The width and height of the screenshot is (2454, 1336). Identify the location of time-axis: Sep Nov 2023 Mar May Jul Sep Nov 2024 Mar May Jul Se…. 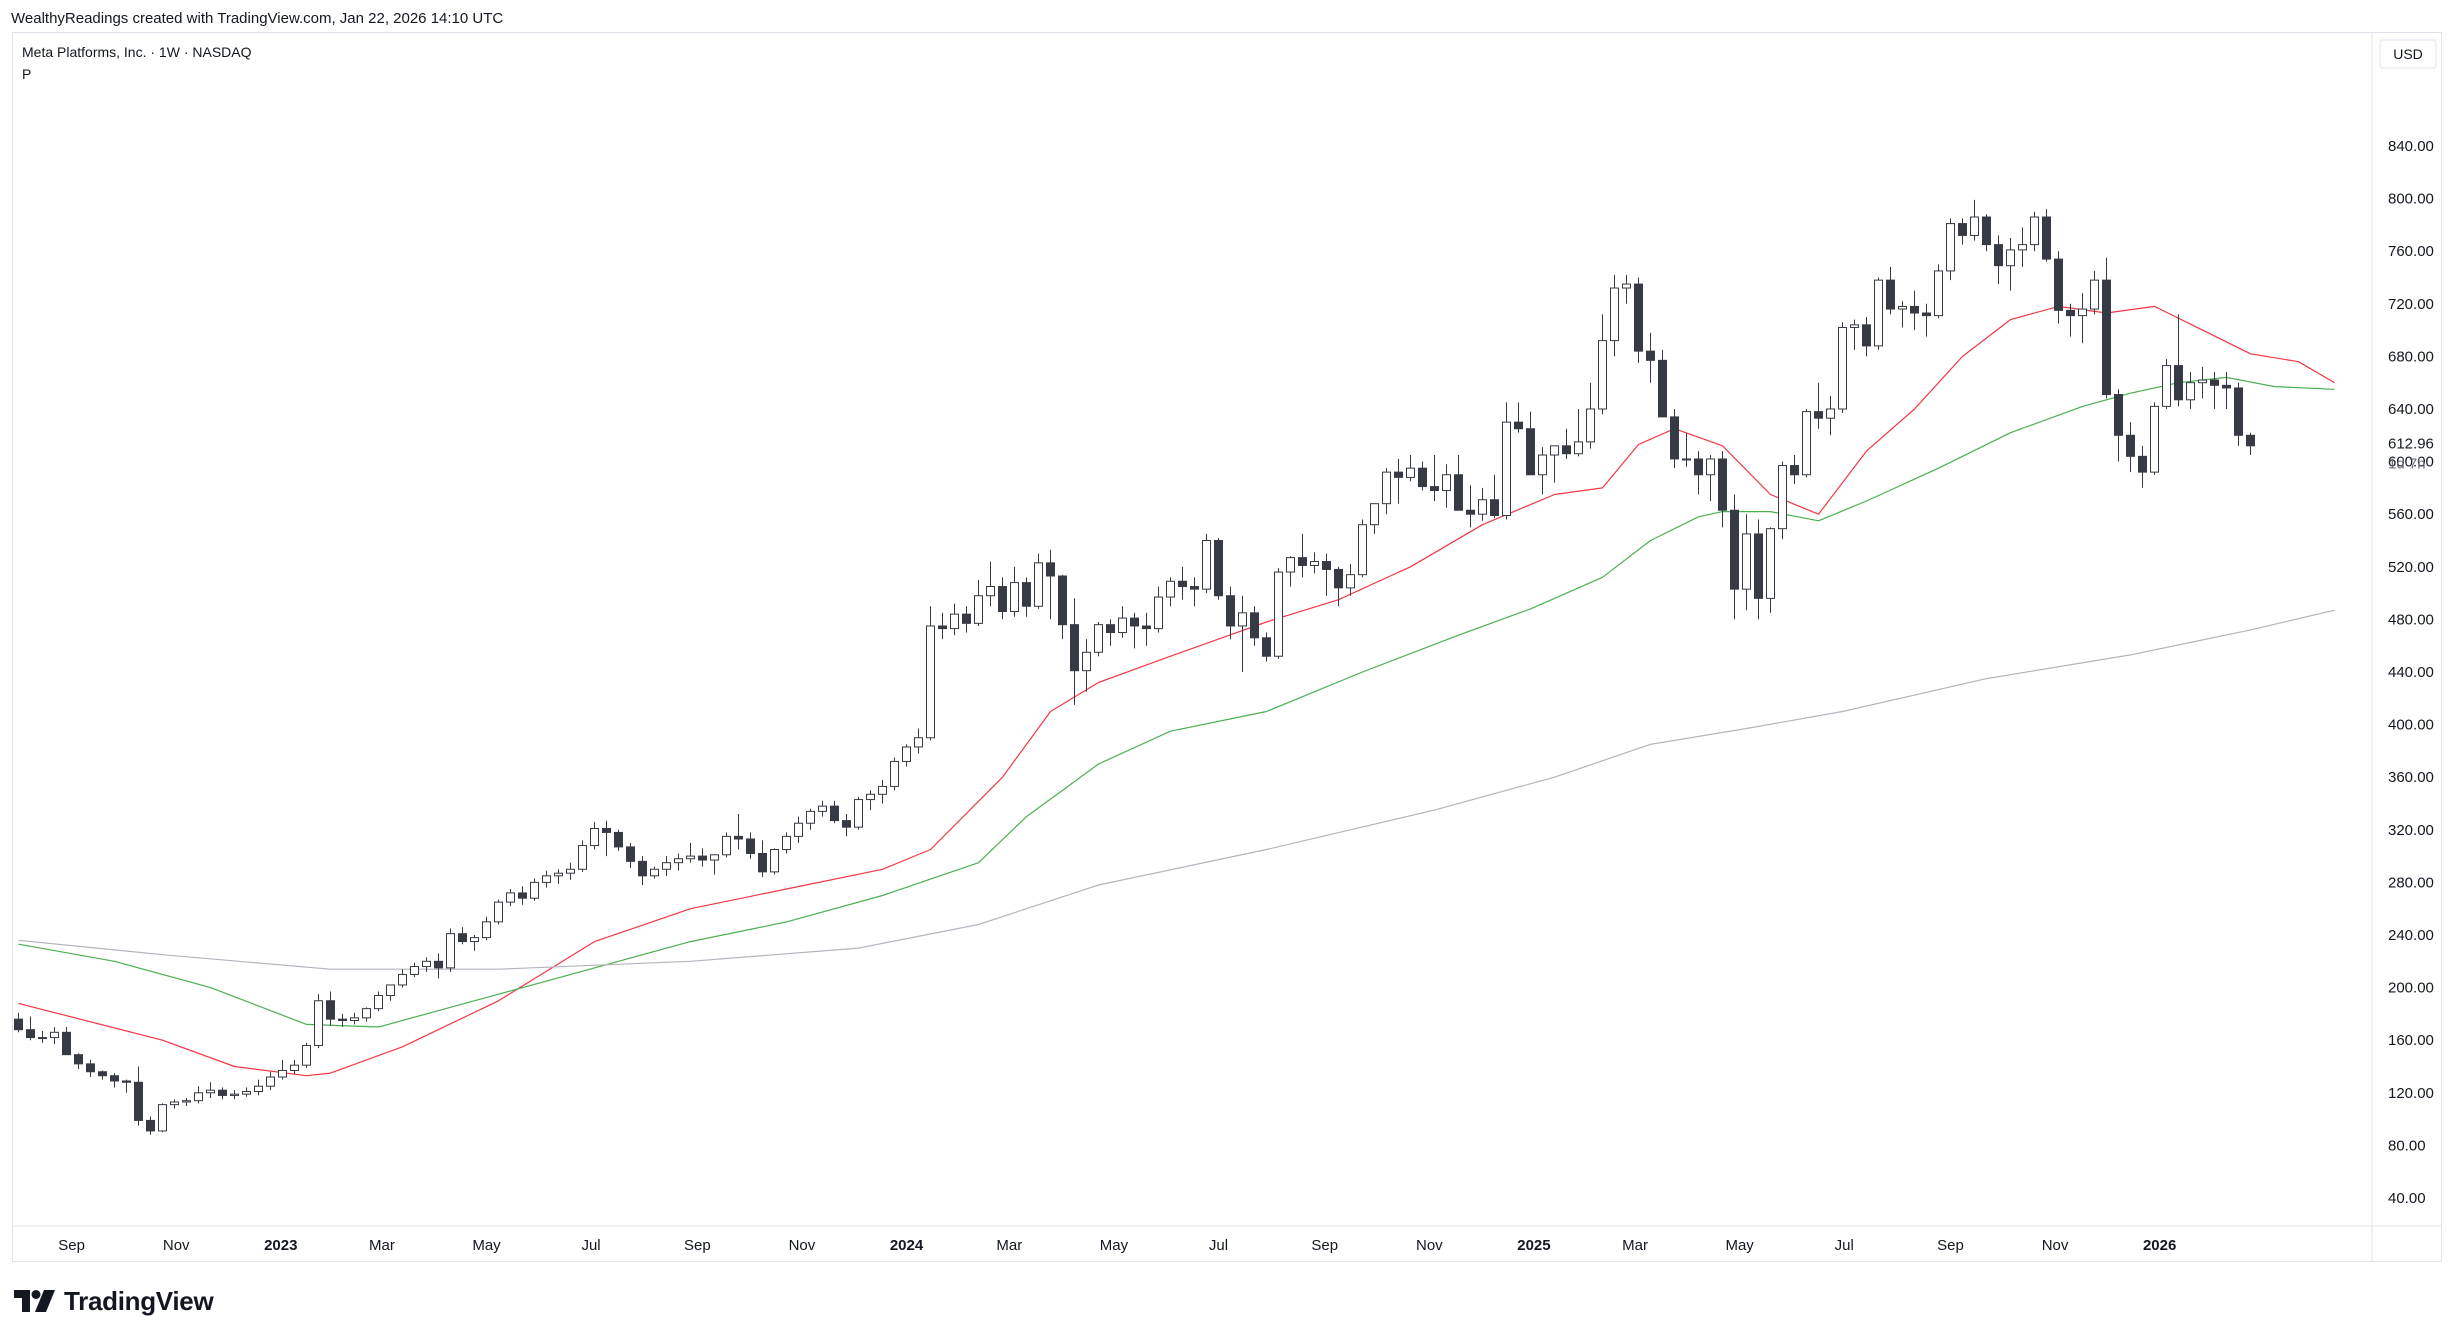
(1227, 1239).